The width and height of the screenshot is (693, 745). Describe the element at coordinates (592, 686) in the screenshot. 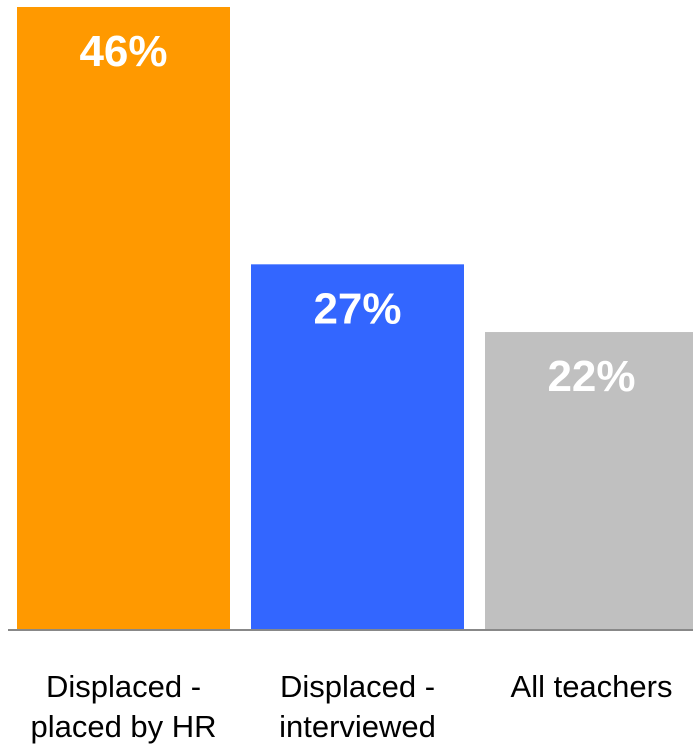

I see `category-label-3-line-1: All teachers` at that location.